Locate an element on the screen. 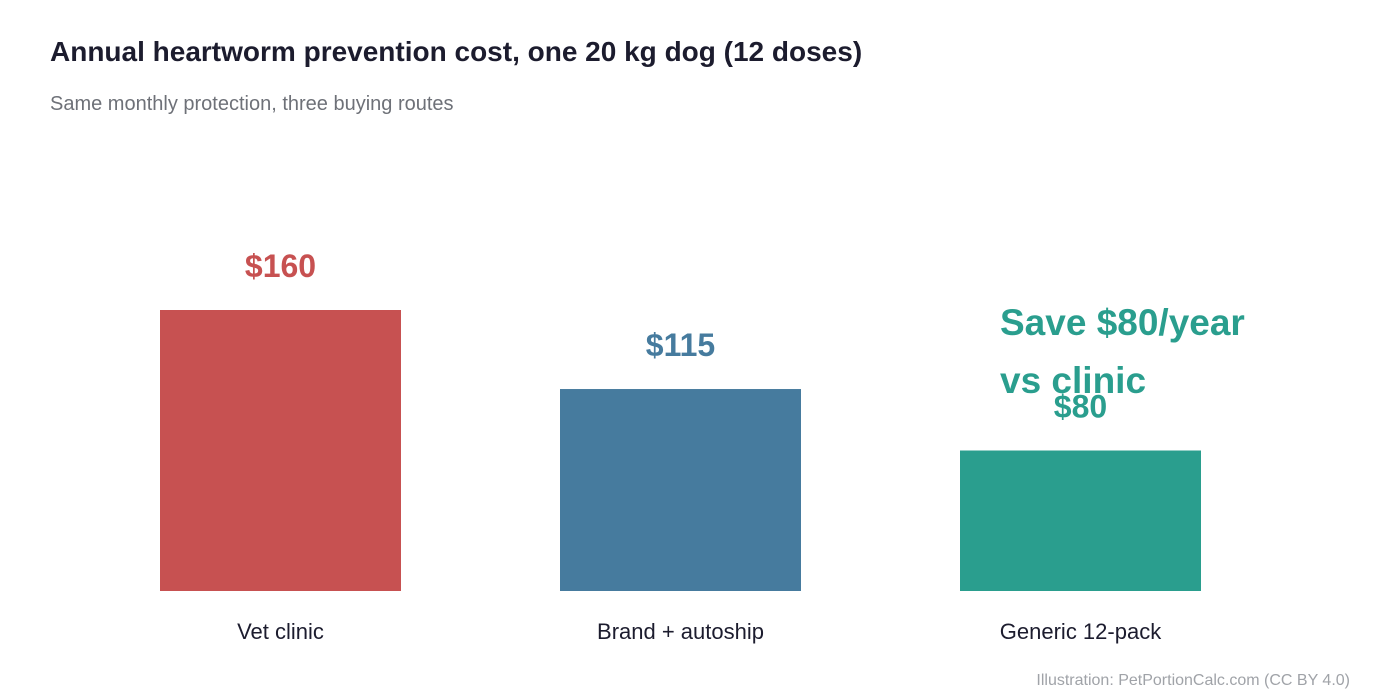 This screenshot has width=1400, height=700. annotation-line-1: vs clinic is located at coordinates (1073, 380).